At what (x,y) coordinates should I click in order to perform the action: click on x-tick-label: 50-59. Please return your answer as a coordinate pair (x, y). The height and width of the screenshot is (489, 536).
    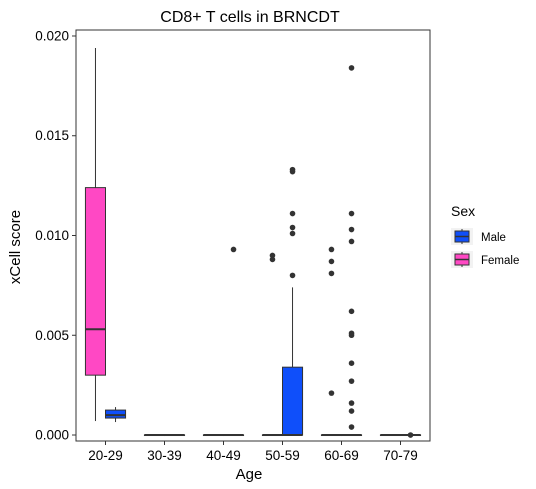
    Looking at the image, I should click on (282, 455).